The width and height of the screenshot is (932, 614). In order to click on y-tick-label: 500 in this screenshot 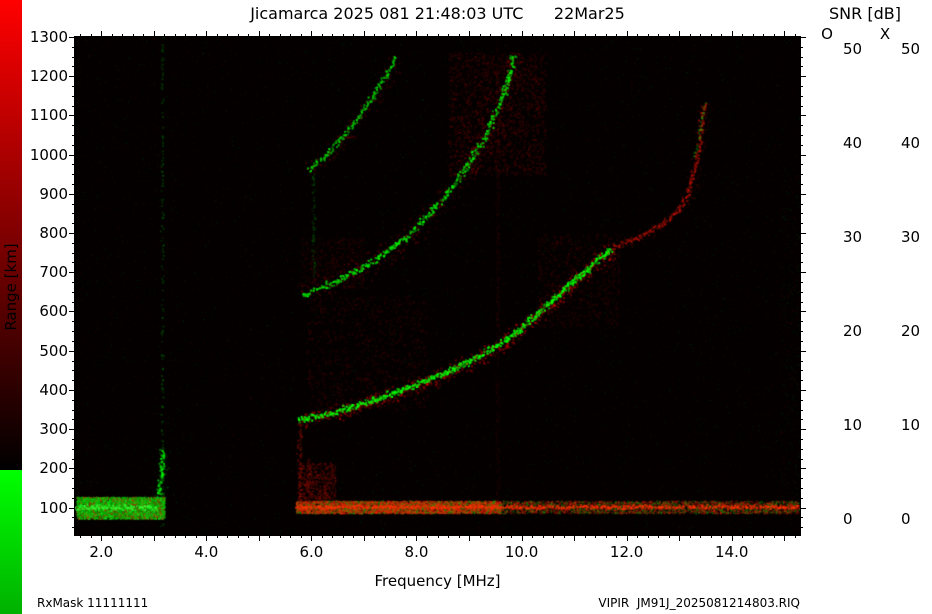, I will do `click(53, 350)`.